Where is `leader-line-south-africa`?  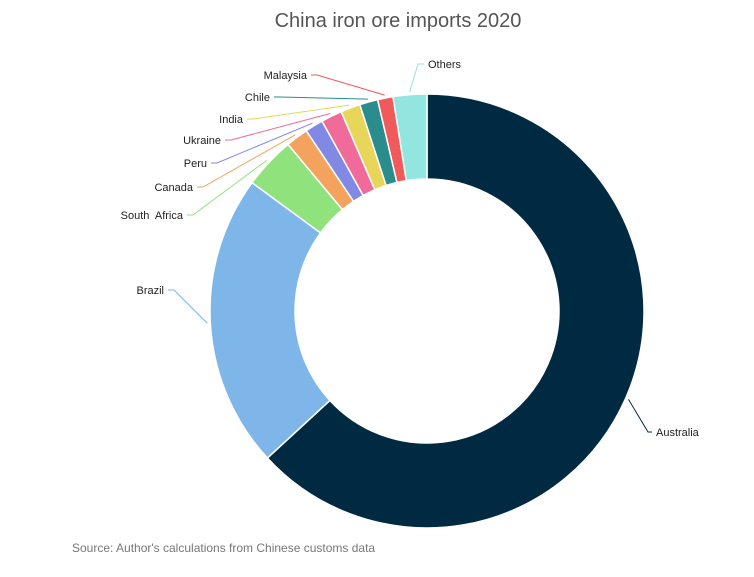
leader-line-south-africa is located at coordinates (227, 187).